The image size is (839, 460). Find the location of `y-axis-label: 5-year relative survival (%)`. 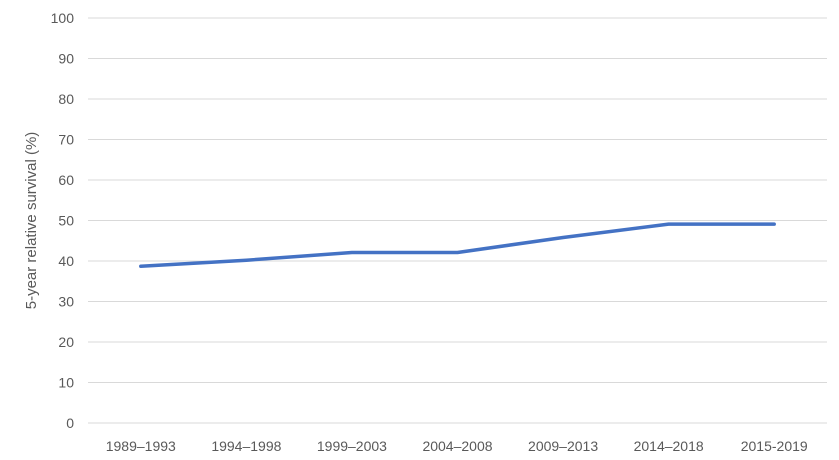

y-axis-label: 5-year relative survival (%) is located at coordinates (31, 221).